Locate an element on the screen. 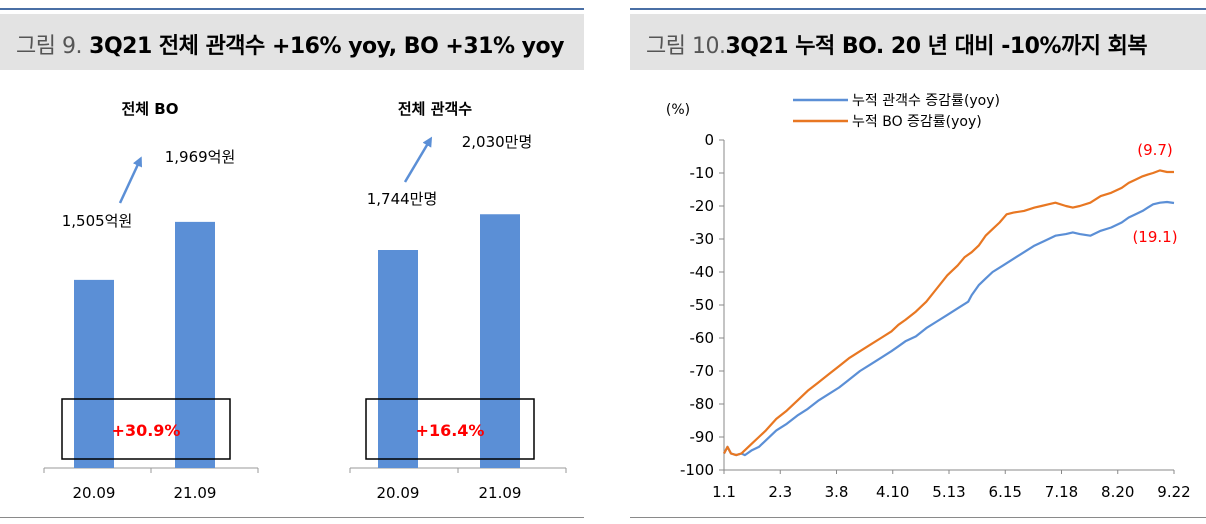  x-tick-label: 4.10 is located at coordinates (892, 492).